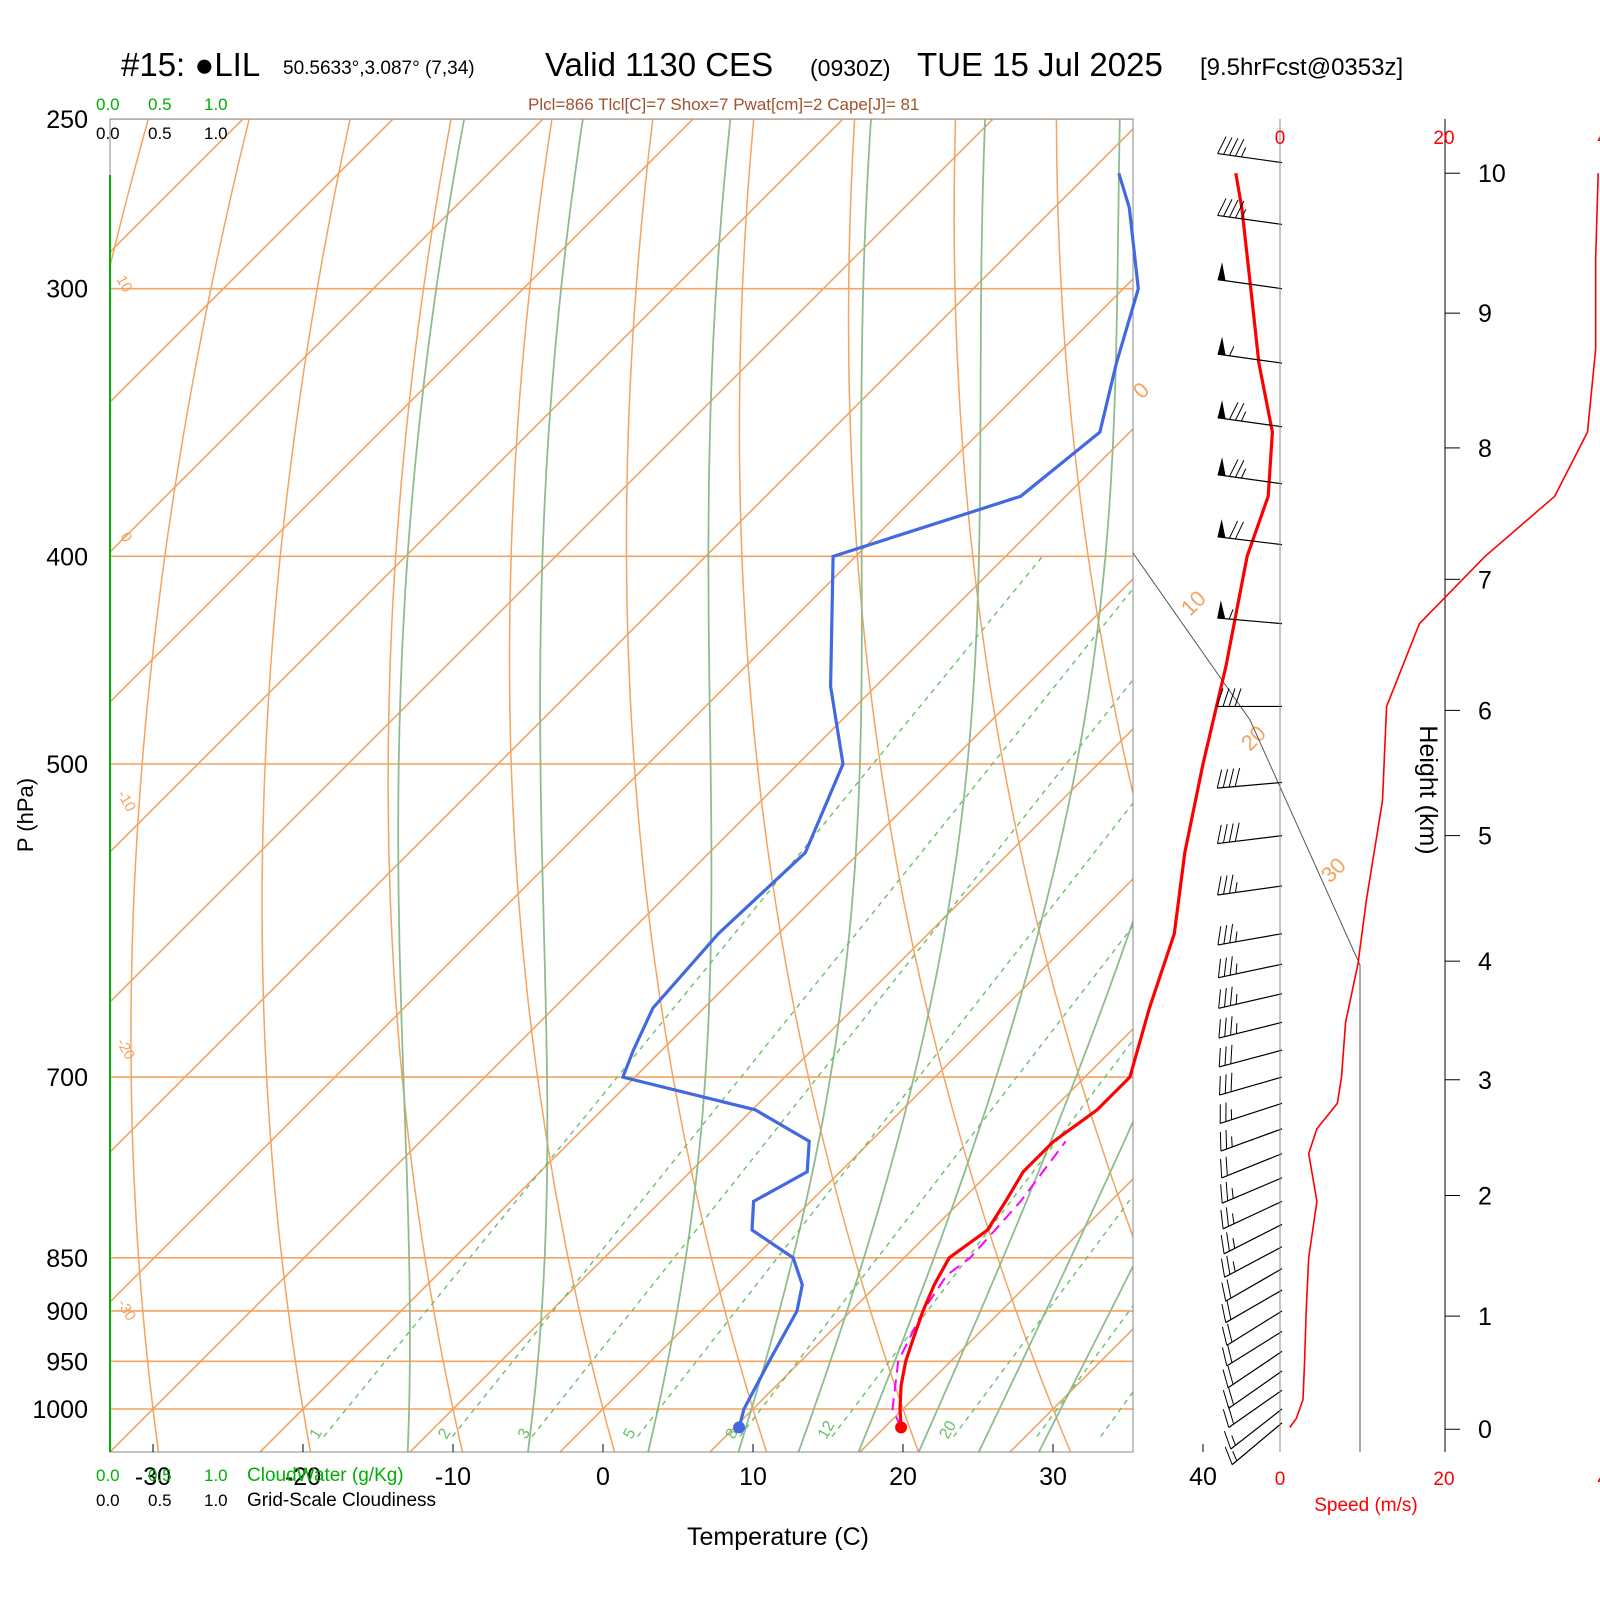 The width and height of the screenshot is (1600, 1600). I want to click on height-tick-label: 5, so click(1485, 837).